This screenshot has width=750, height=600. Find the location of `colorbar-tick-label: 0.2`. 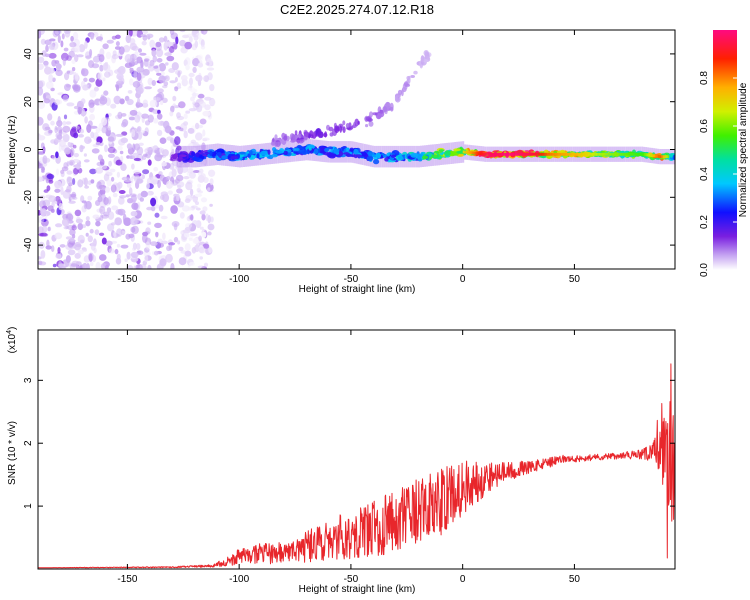

colorbar-tick-label: 0.2 is located at coordinates (704, 222).